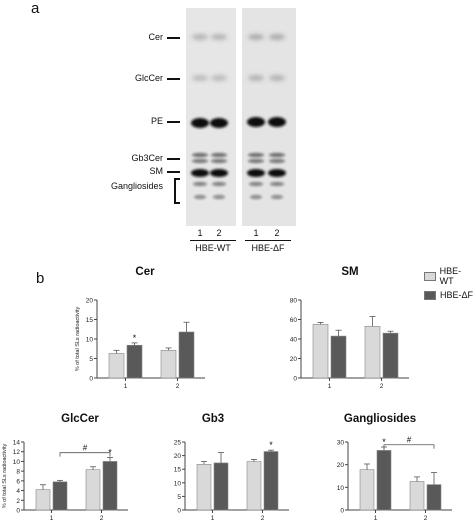 Image resolution: width=474 pixels, height=529 pixels. What do you see at coordinates (173, 172) in the screenshot?
I see `band-tick-sm` at bounding box center [173, 172].